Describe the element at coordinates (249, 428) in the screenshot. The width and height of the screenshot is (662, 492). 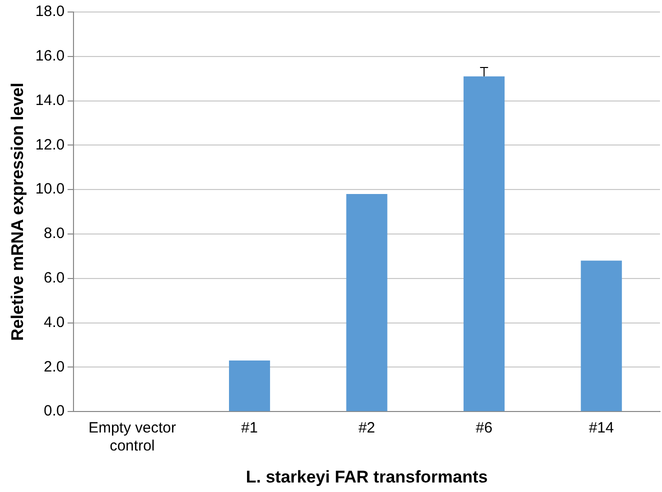
I see `x-tick-label: #1` at that location.